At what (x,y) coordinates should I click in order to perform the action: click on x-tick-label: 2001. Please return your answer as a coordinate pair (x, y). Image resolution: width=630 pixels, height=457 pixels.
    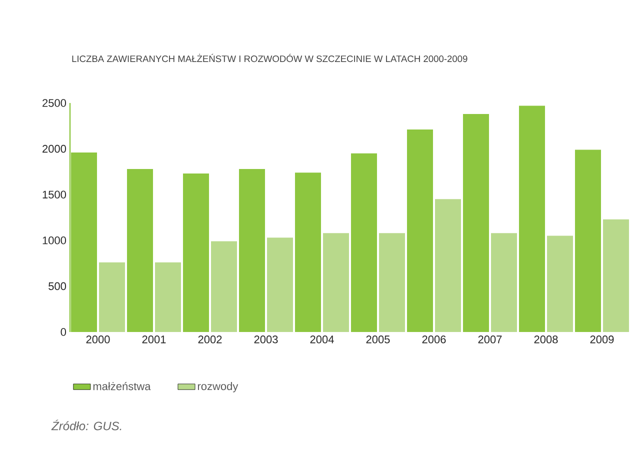
    Looking at the image, I should click on (154, 340).